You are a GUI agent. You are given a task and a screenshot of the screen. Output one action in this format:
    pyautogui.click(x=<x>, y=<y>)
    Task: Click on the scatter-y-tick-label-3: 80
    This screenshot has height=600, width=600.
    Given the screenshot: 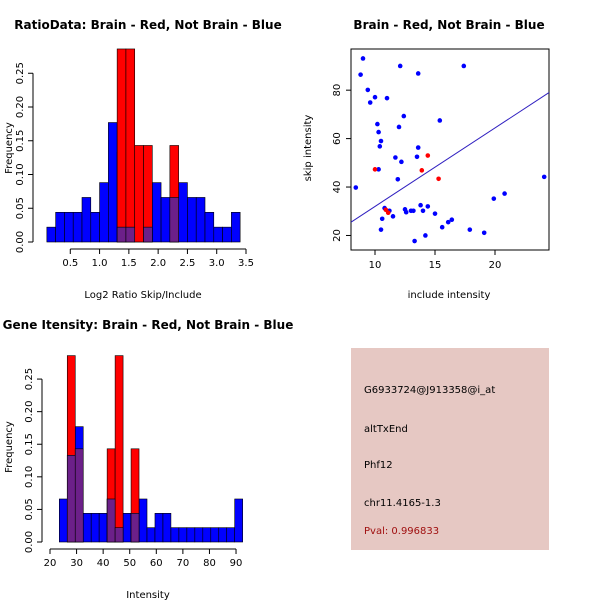 What is the action you would take?
    pyautogui.click(x=337, y=90)
    